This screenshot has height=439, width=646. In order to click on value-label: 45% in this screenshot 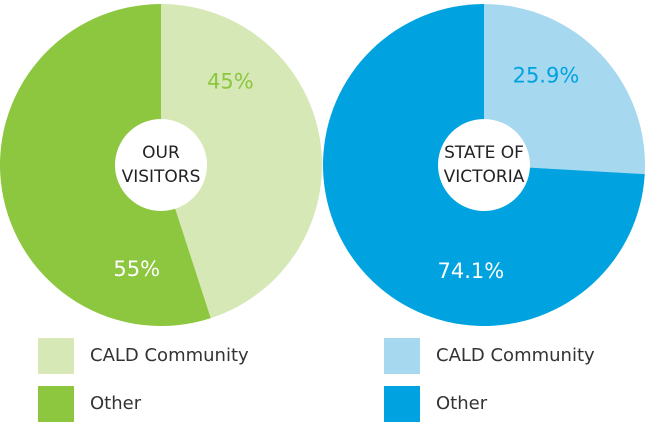, I will do `click(230, 81)`.